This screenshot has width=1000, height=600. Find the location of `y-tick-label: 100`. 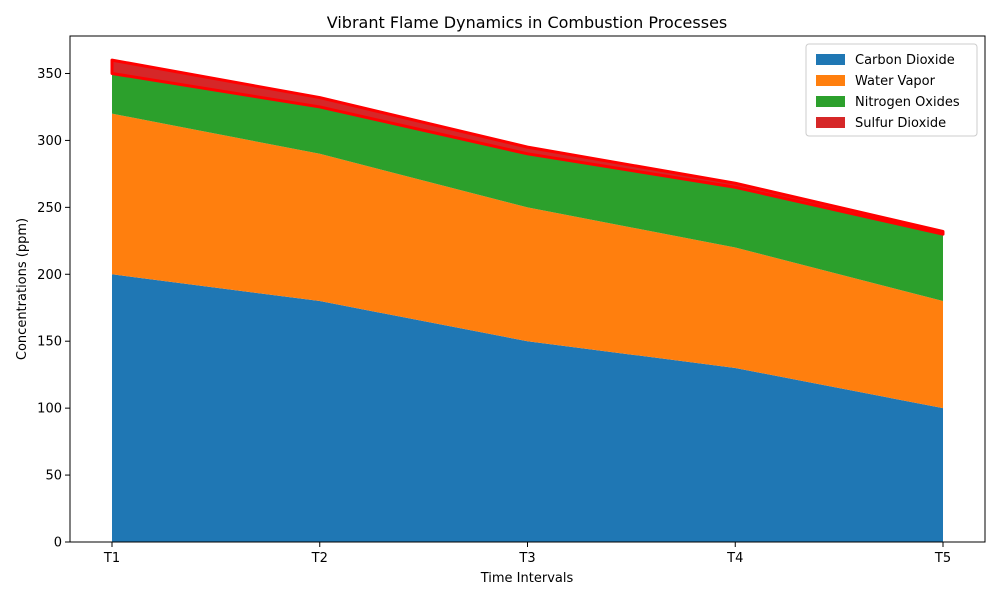

y-tick-label: 100 is located at coordinates (49, 409).